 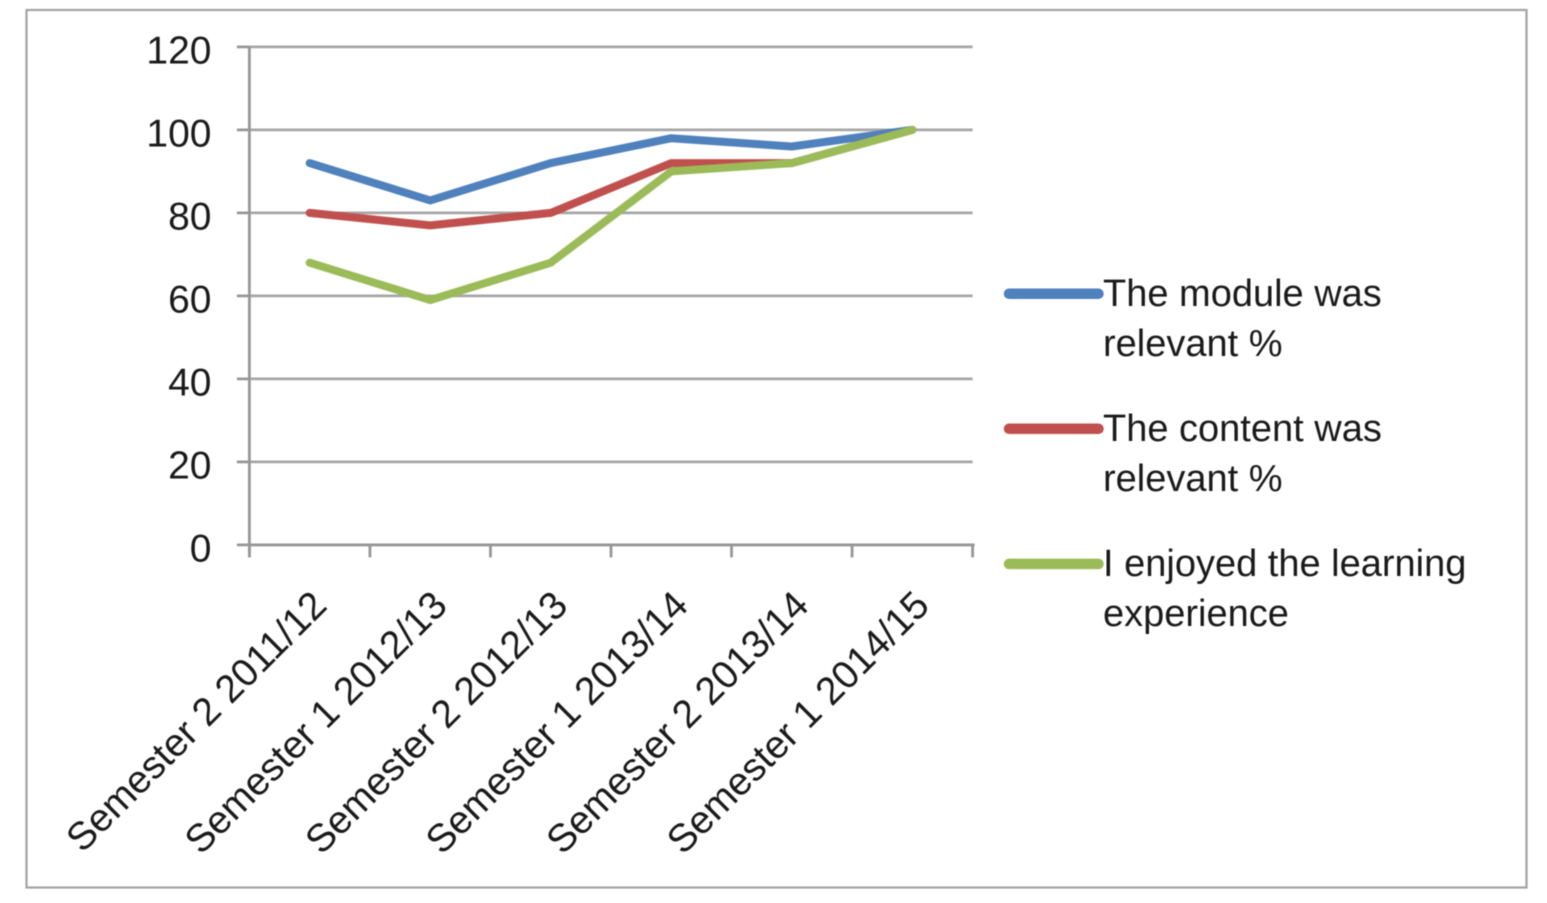 I want to click on y-axis-labels: 0 20 40 60 80 100 120, so click(x=178, y=299).